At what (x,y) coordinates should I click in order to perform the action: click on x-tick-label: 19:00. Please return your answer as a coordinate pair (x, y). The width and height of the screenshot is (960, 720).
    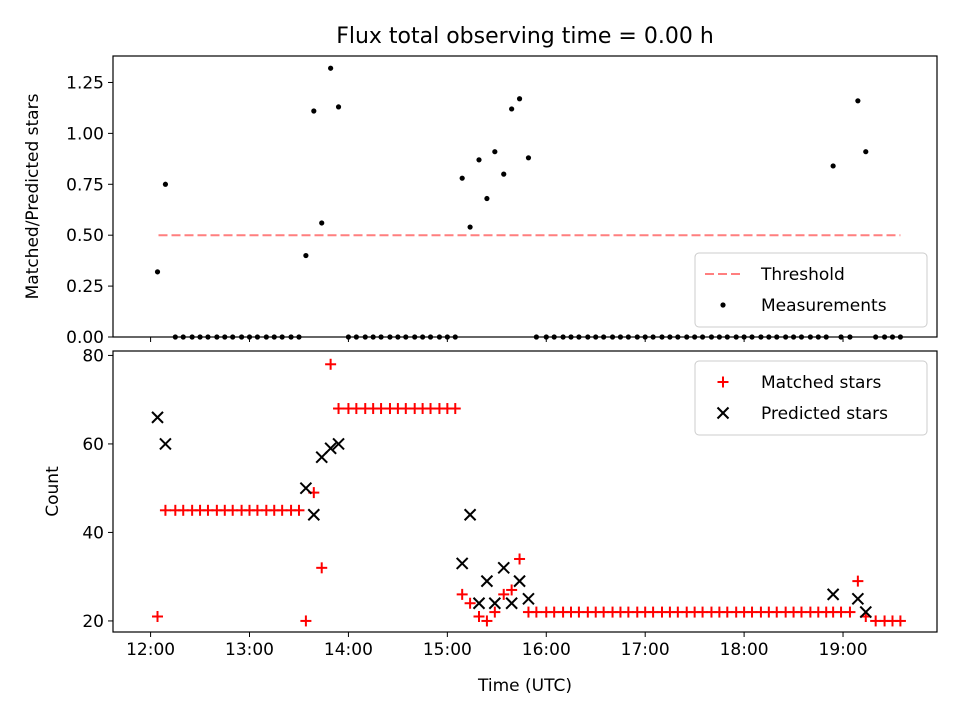
    Looking at the image, I should click on (843, 650).